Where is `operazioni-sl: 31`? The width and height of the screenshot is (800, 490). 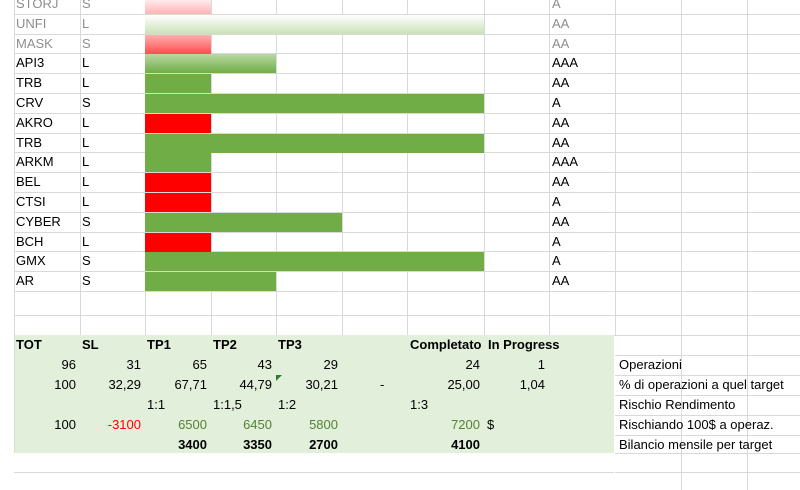 operazioni-sl: 31 is located at coordinates (133, 364).